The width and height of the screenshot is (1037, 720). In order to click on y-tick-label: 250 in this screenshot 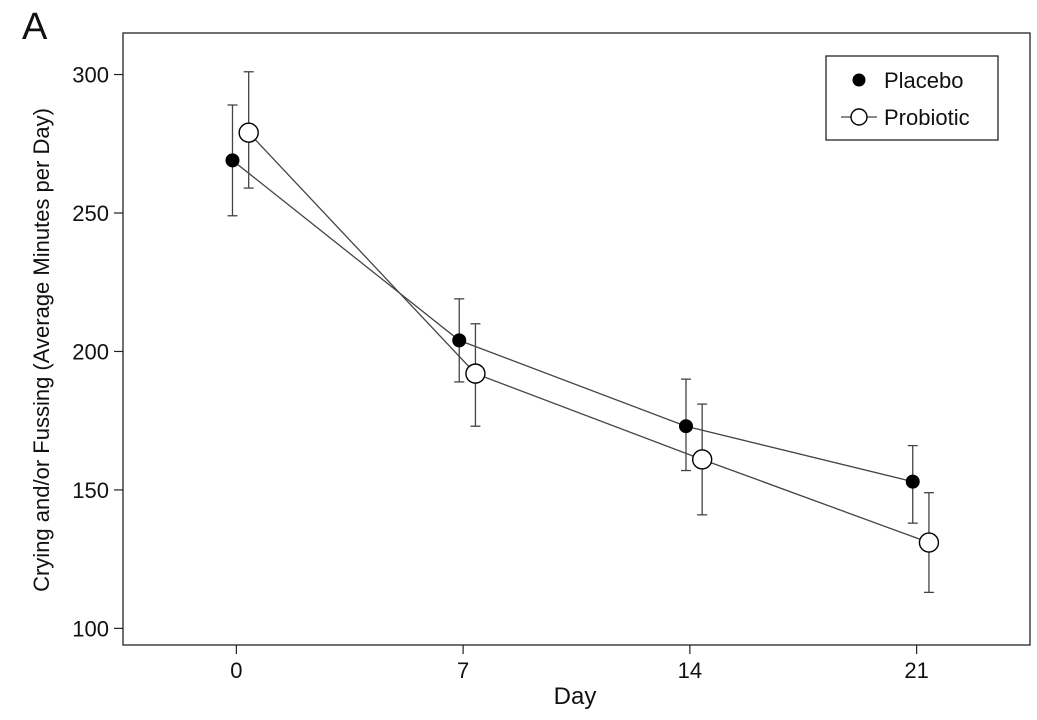, I will do `click(90, 213)`.